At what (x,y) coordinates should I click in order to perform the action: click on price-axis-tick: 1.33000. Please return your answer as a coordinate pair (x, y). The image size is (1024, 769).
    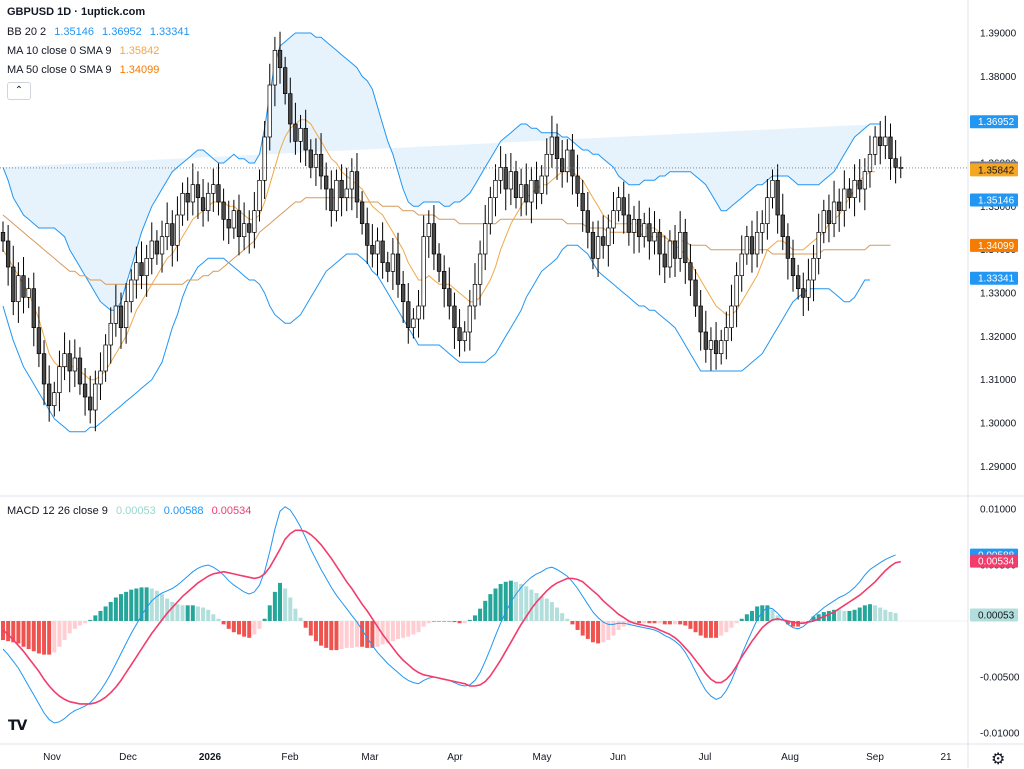
    Looking at the image, I should click on (998, 294).